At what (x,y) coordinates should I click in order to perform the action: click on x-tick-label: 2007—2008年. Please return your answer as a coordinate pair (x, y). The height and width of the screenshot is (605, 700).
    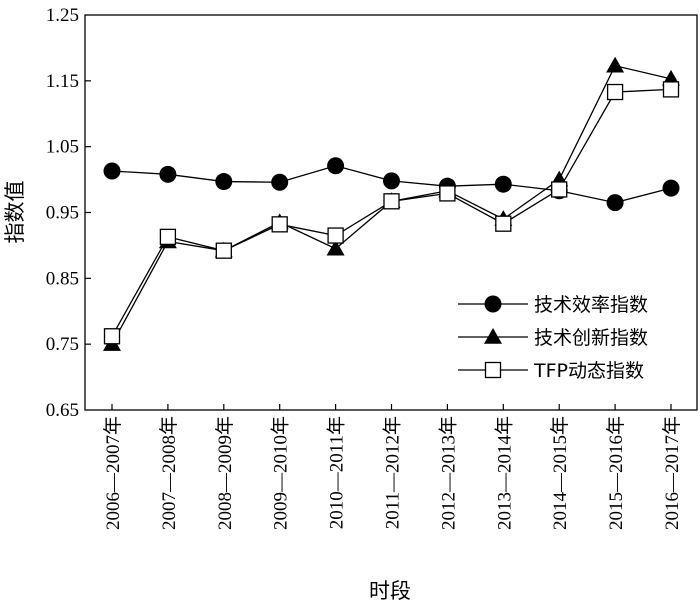
    Looking at the image, I should click on (169, 473).